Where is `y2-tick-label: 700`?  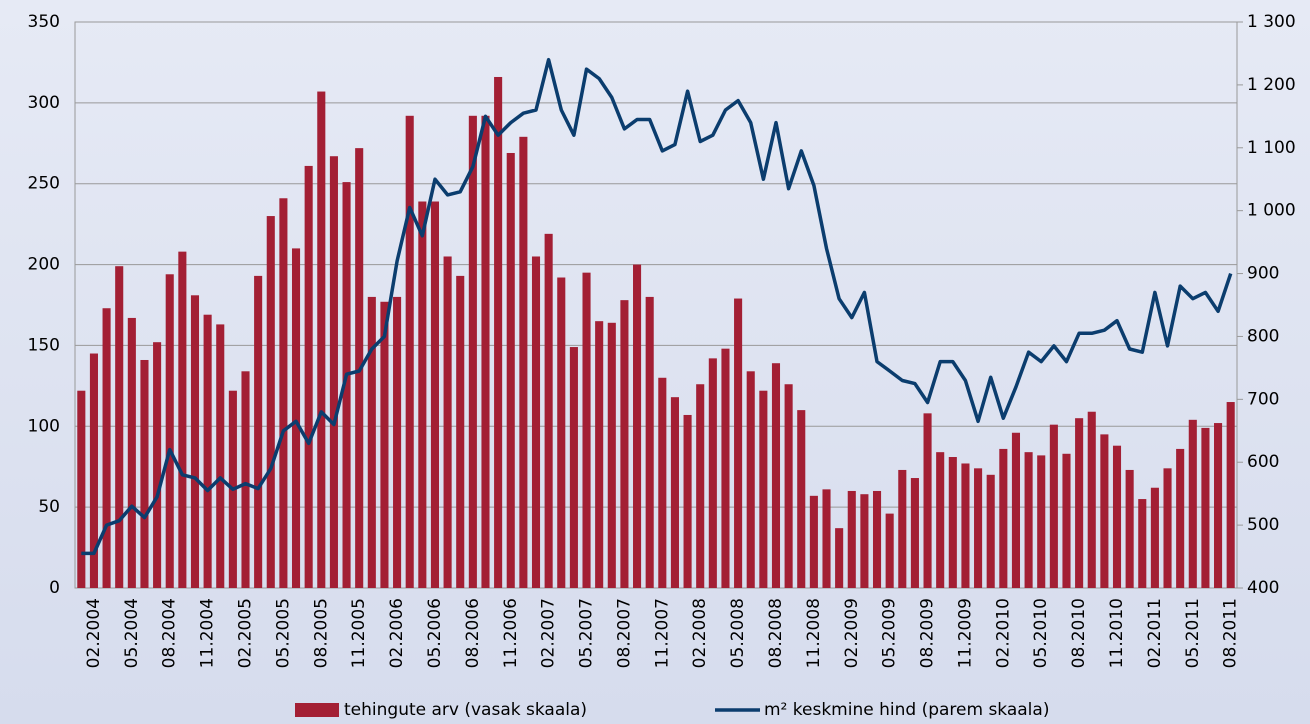
y2-tick-label: 700 is located at coordinates (1263, 399).